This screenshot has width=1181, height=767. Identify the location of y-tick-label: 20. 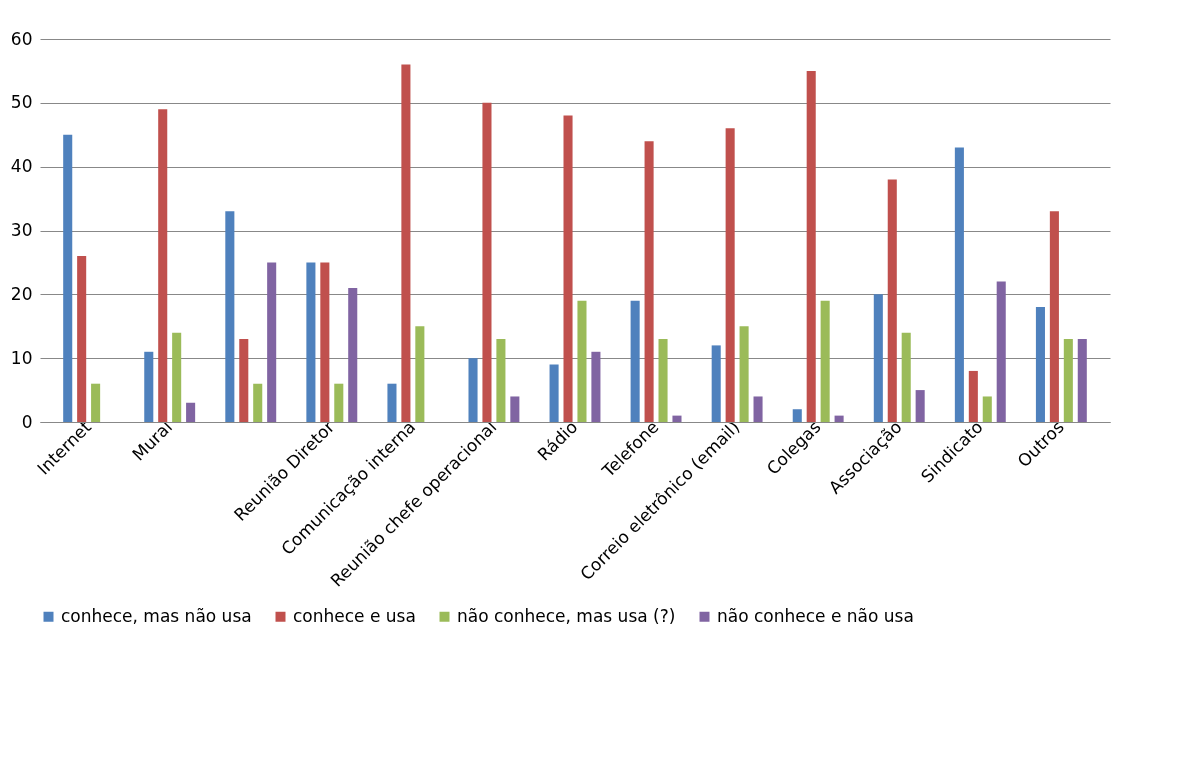
(21, 293).